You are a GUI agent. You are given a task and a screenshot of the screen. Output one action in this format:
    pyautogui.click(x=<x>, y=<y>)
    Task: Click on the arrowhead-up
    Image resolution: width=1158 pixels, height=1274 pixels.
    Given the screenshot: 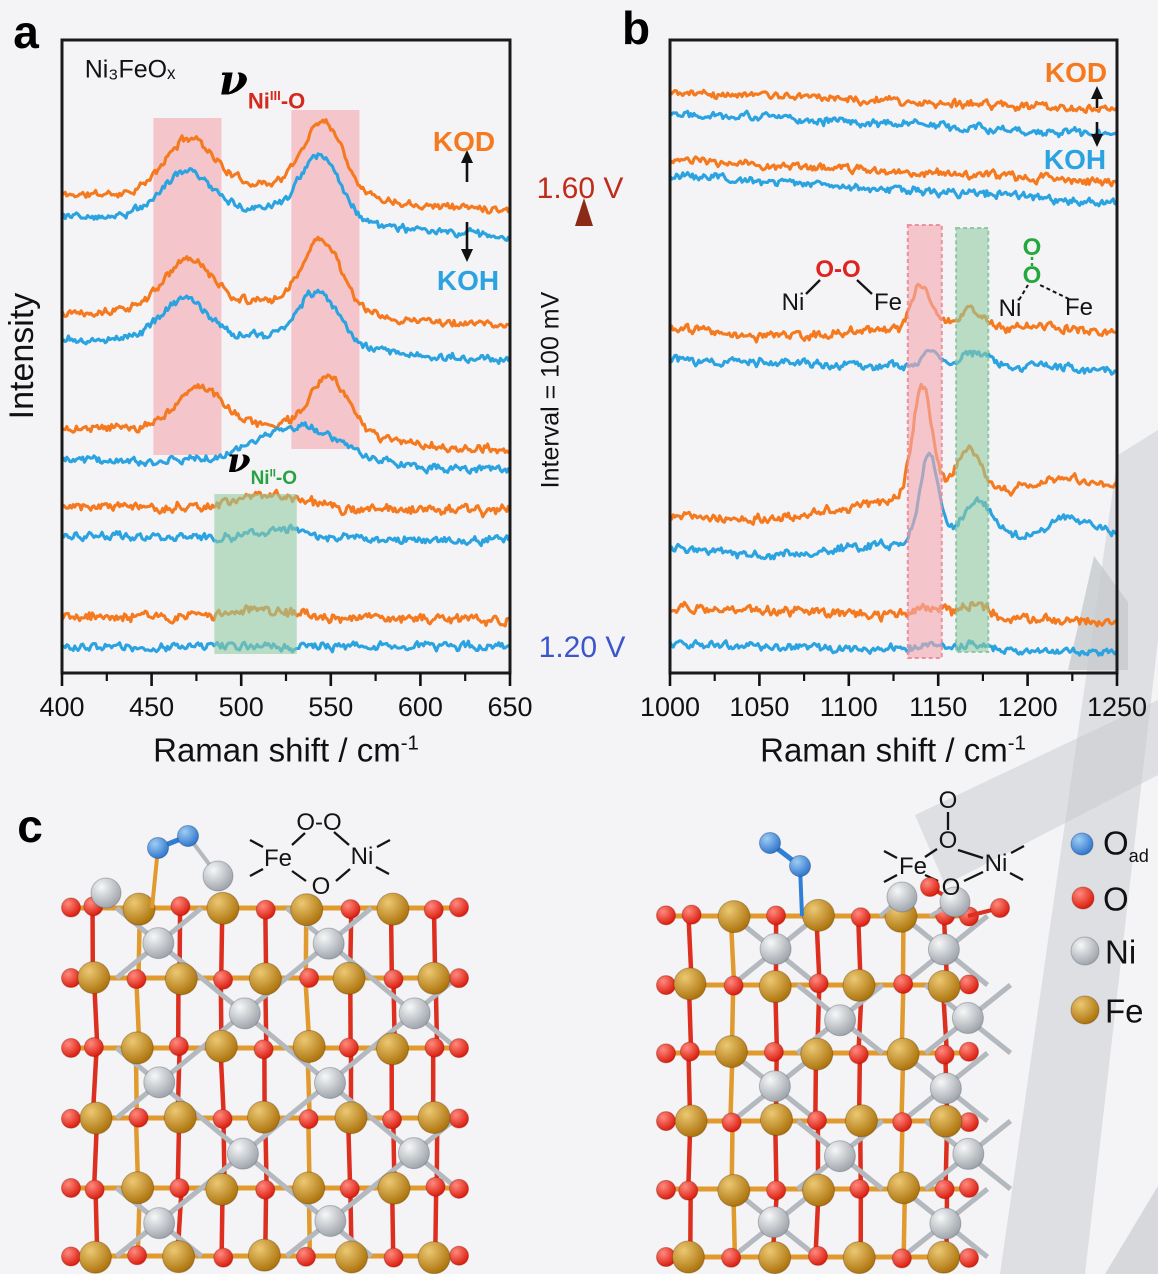 What is the action you would take?
    pyautogui.click(x=584, y=212)
    